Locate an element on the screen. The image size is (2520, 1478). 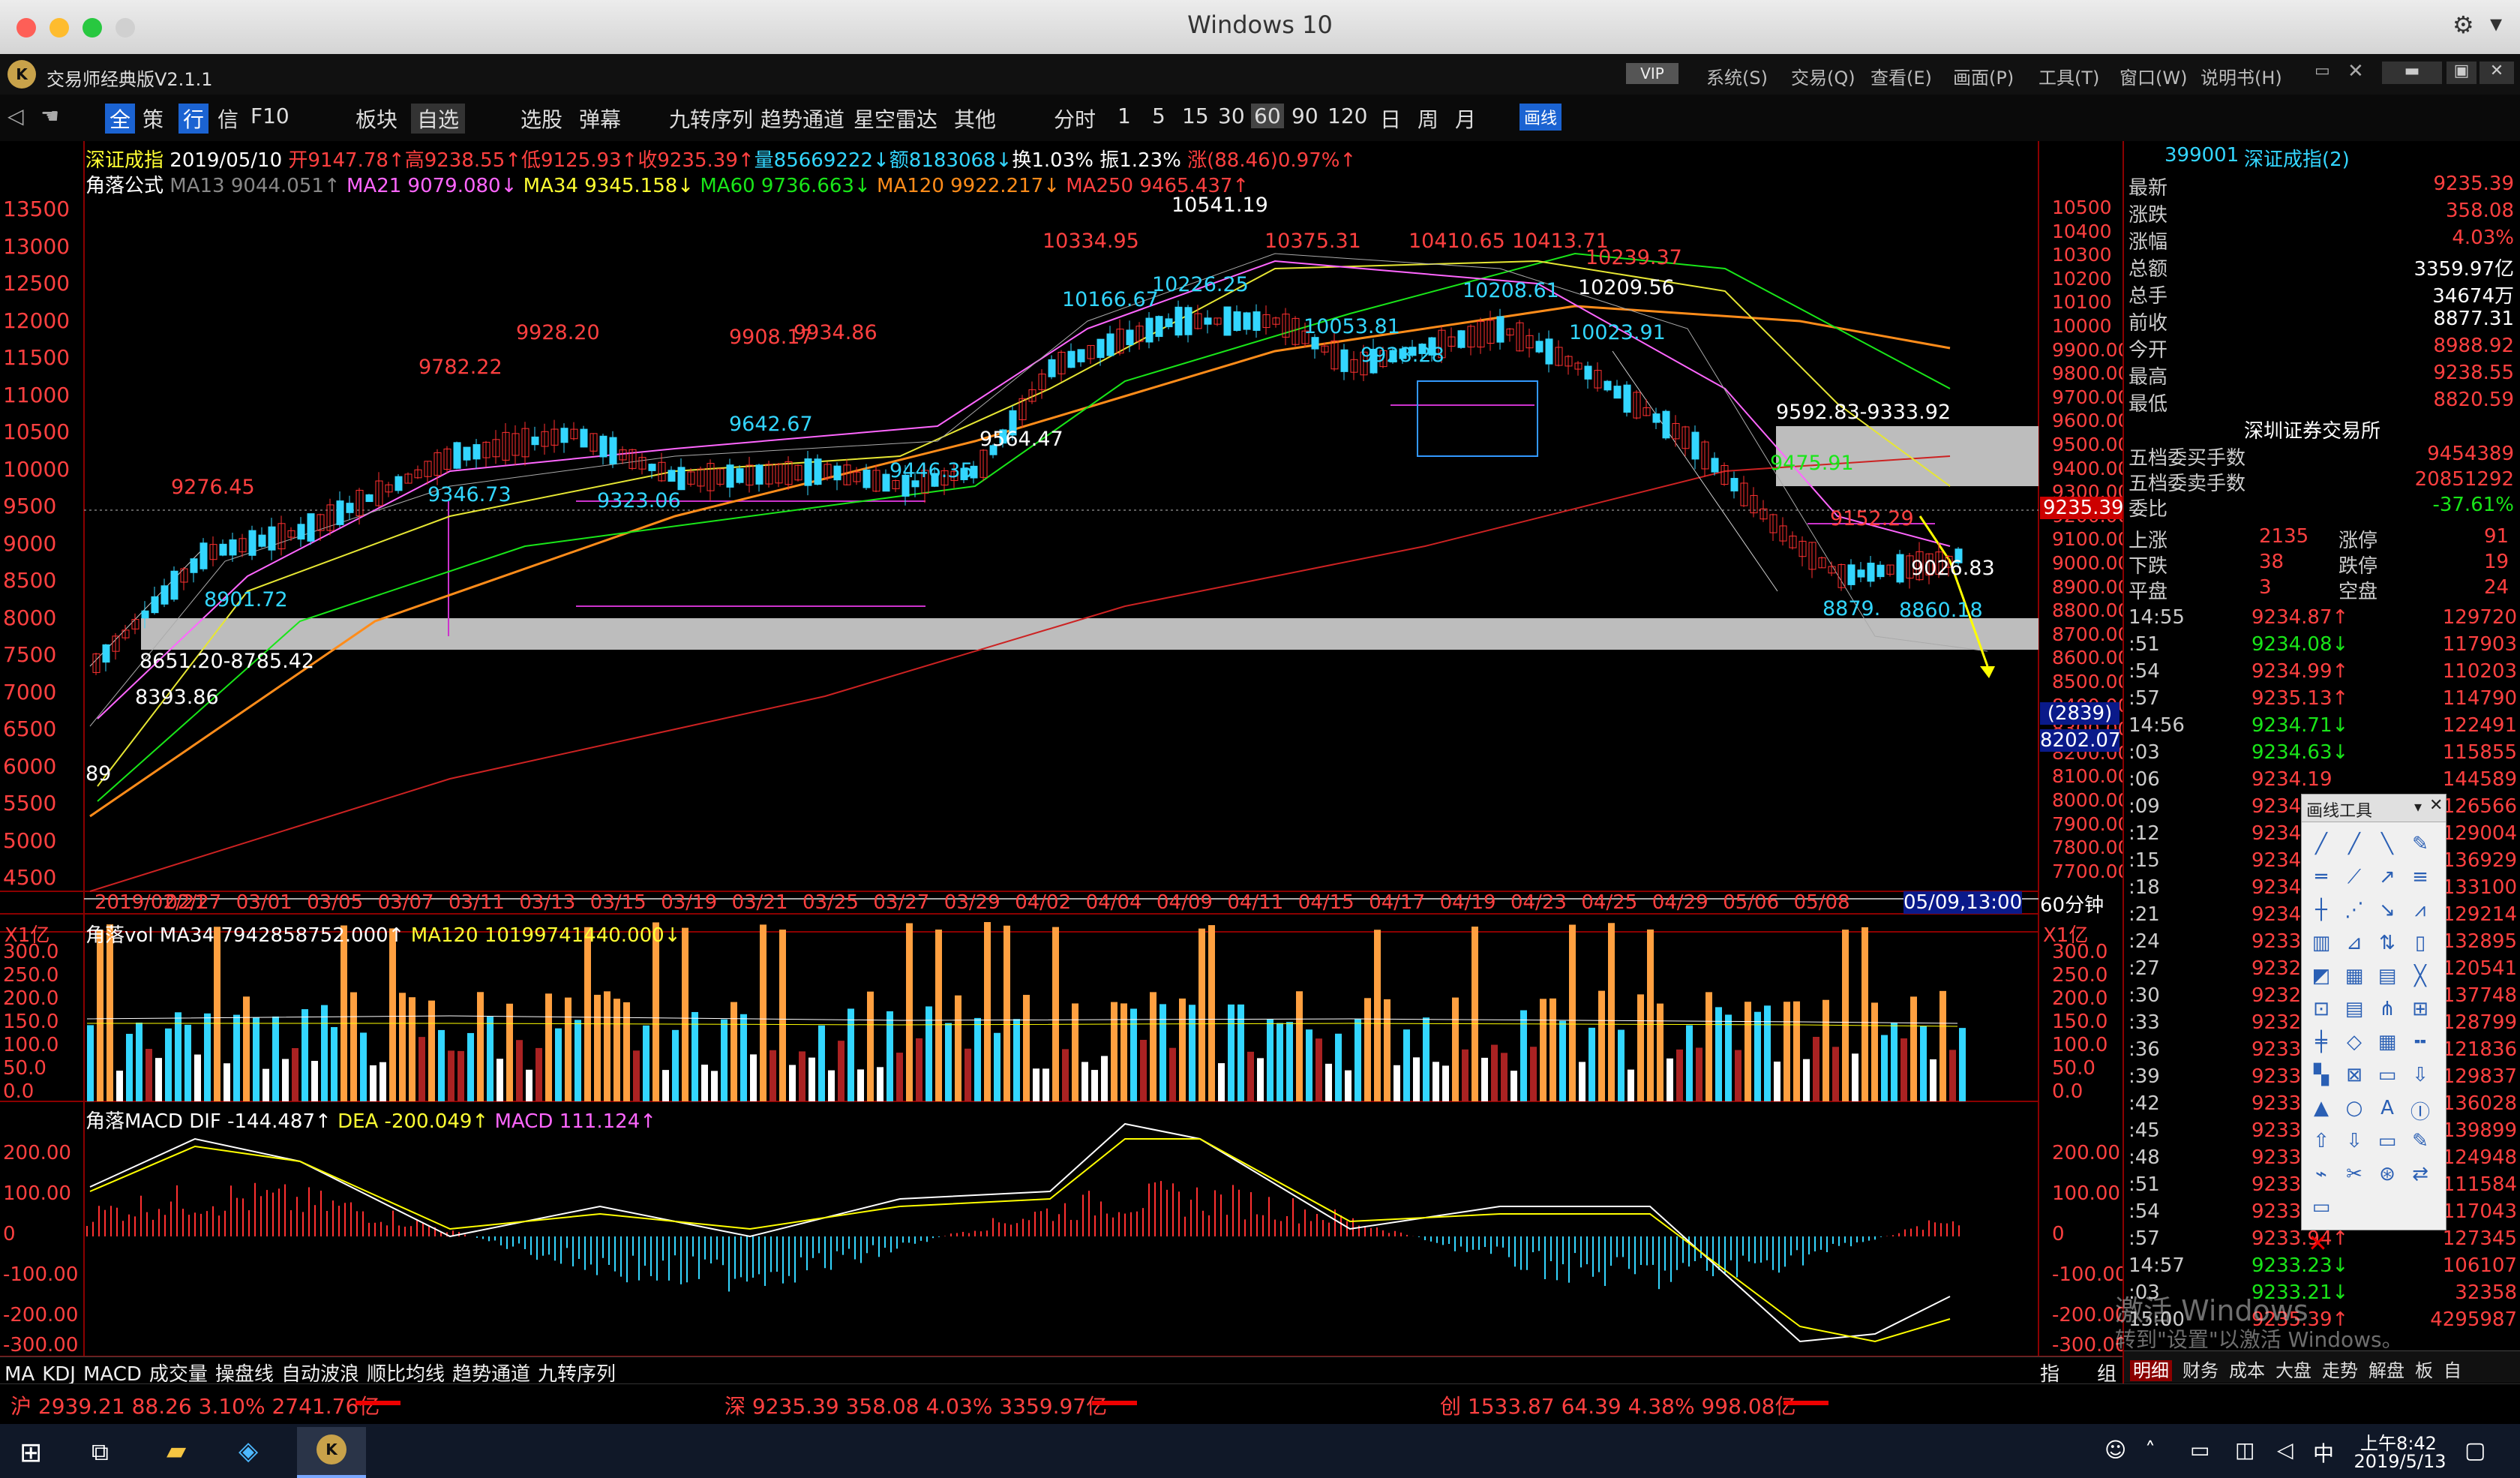
toolbar-td9: 九转序列 is located at coordinates (711, 119).